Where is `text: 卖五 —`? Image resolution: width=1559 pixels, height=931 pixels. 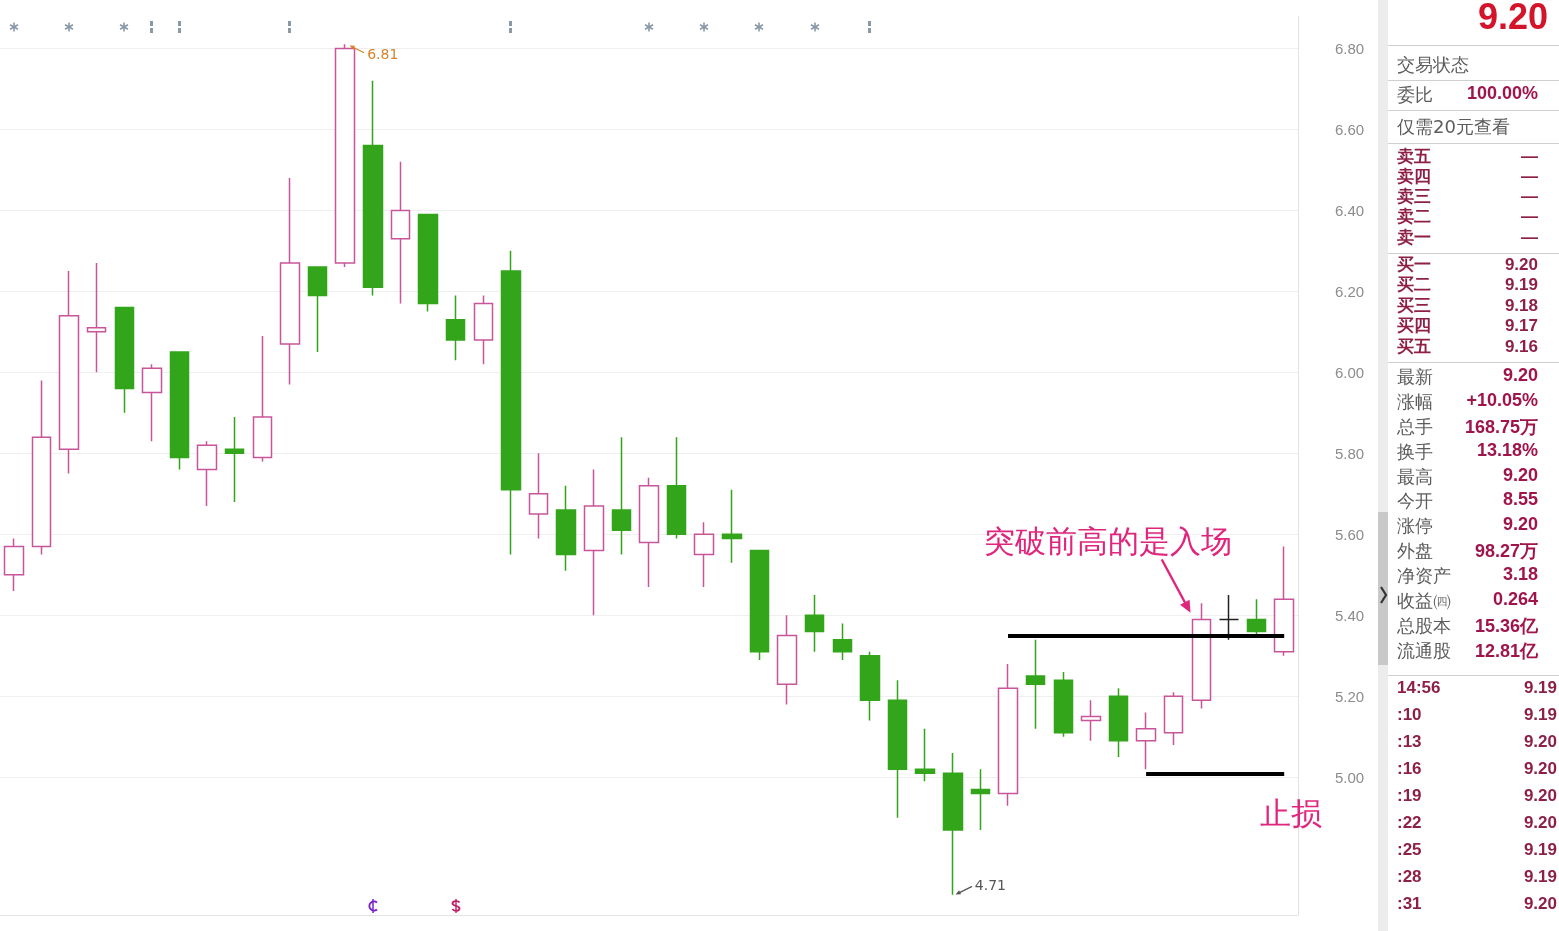
text: 卖五 — is located at coordinates (1467, 156).